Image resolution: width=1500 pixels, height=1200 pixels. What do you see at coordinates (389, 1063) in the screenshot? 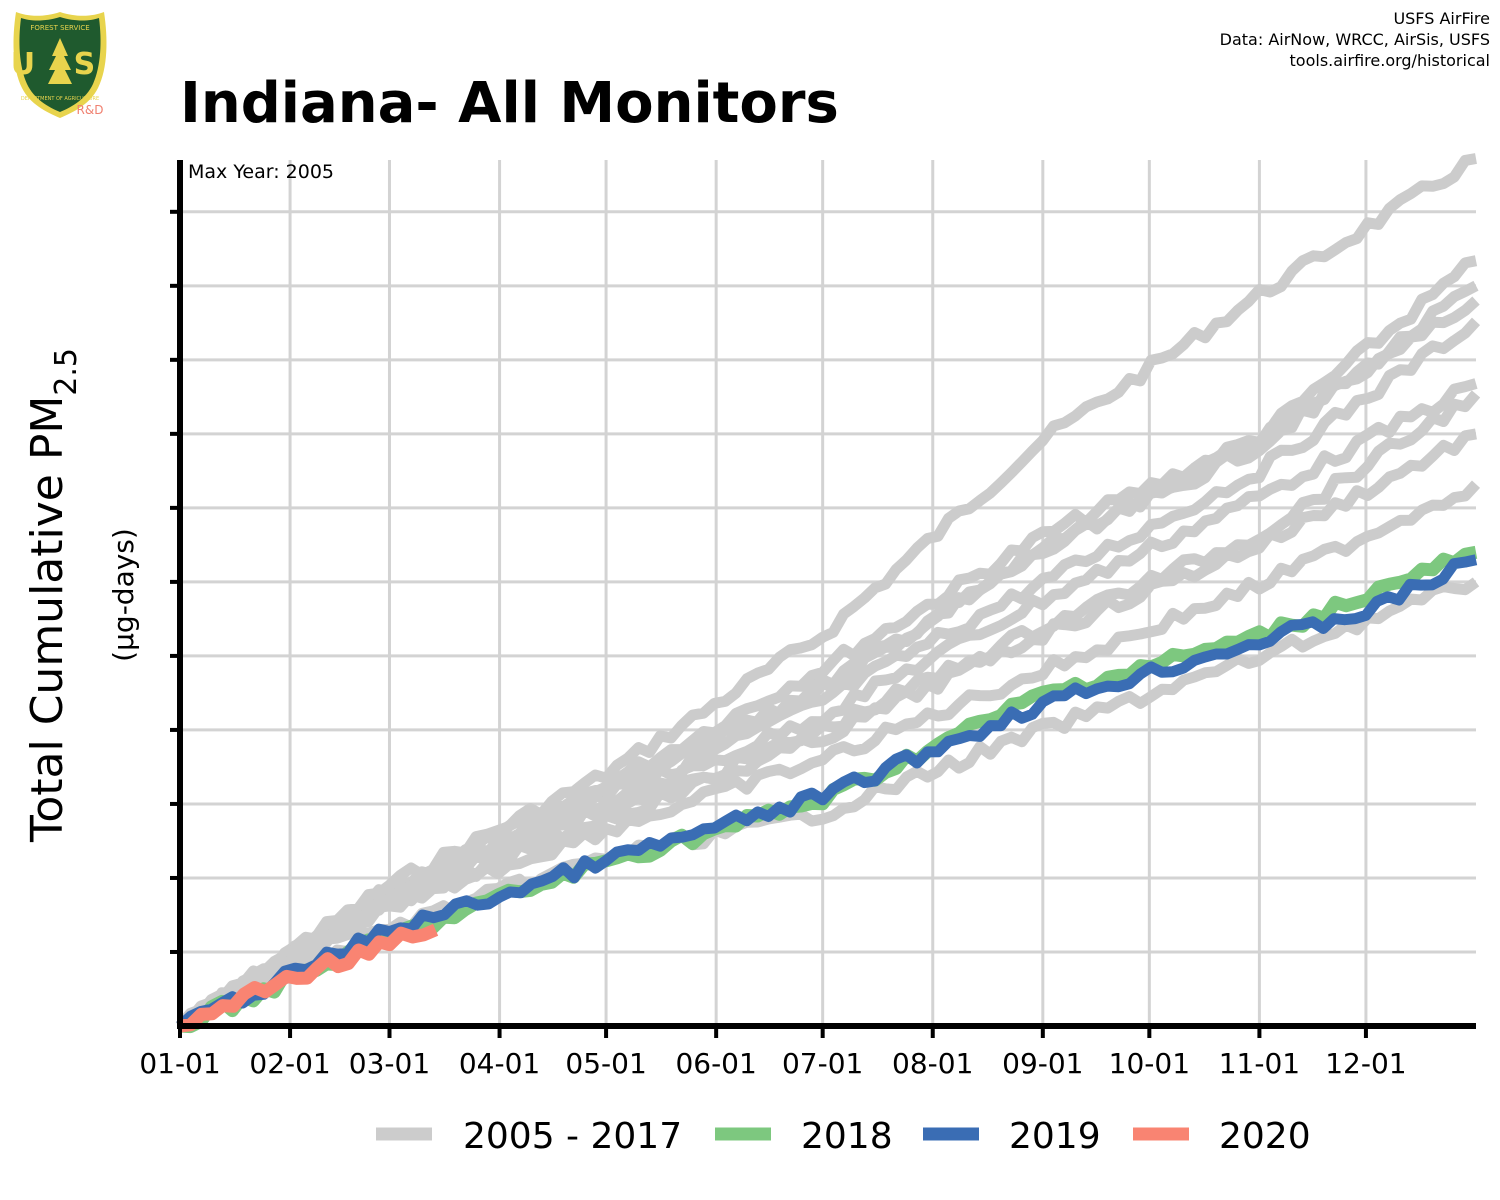
I see `x-tick-label-2: 03-01` at bounding box center [389, 1063].